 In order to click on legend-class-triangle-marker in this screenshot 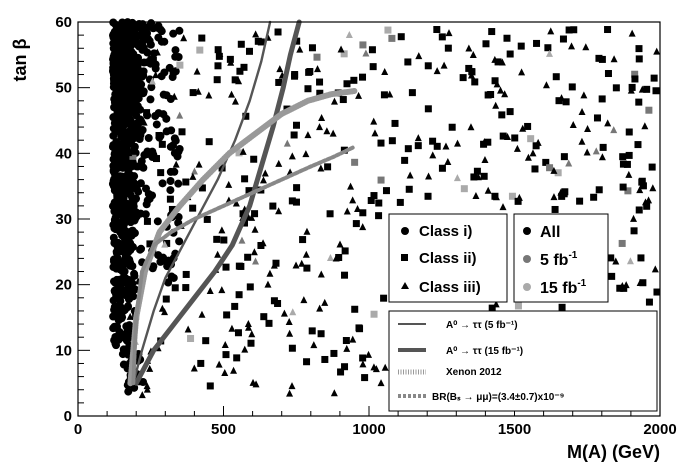, I will do `click(405, 285)`.